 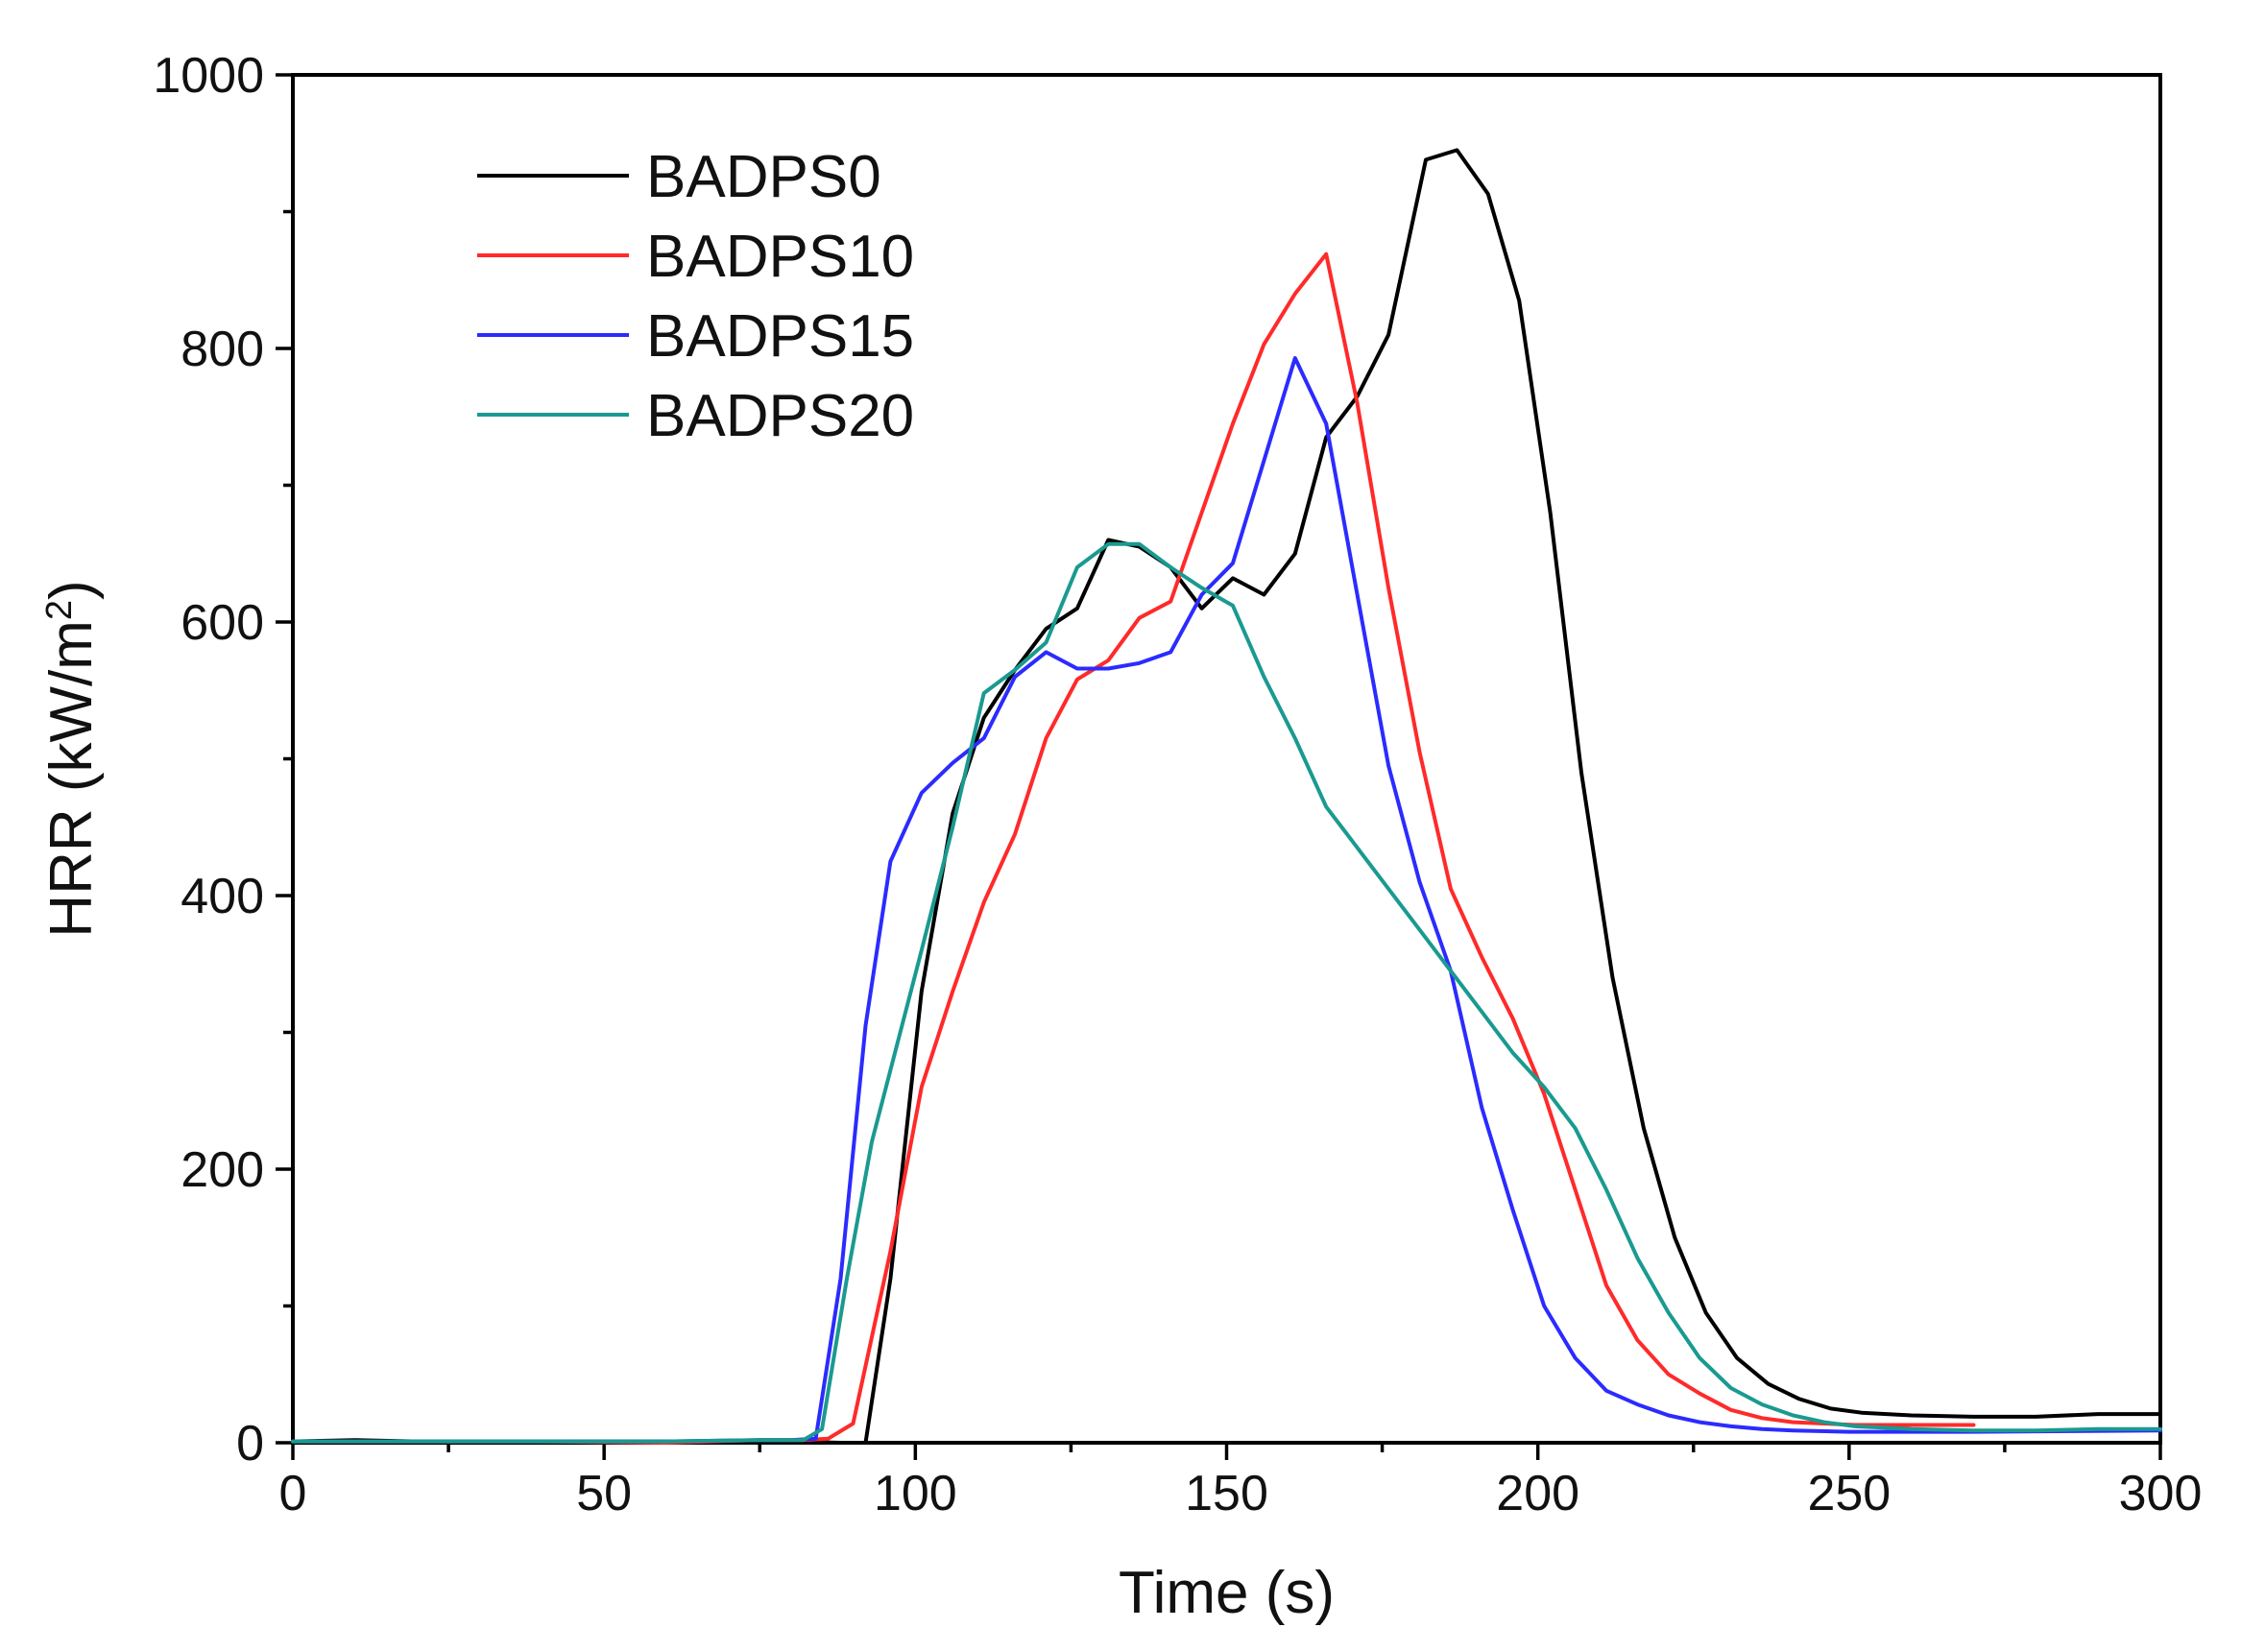 What do you see at coordinates (780, 257) in the screenshot?
I see `legend-label-badps10: BADPS10` at bounding box center [780, 257].